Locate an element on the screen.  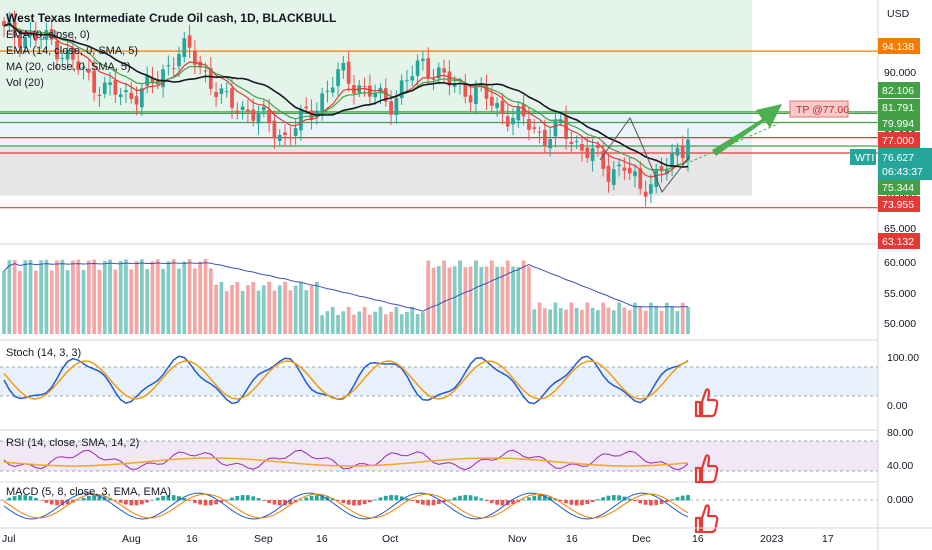
zone-mid is located at coordinates (376, 134).